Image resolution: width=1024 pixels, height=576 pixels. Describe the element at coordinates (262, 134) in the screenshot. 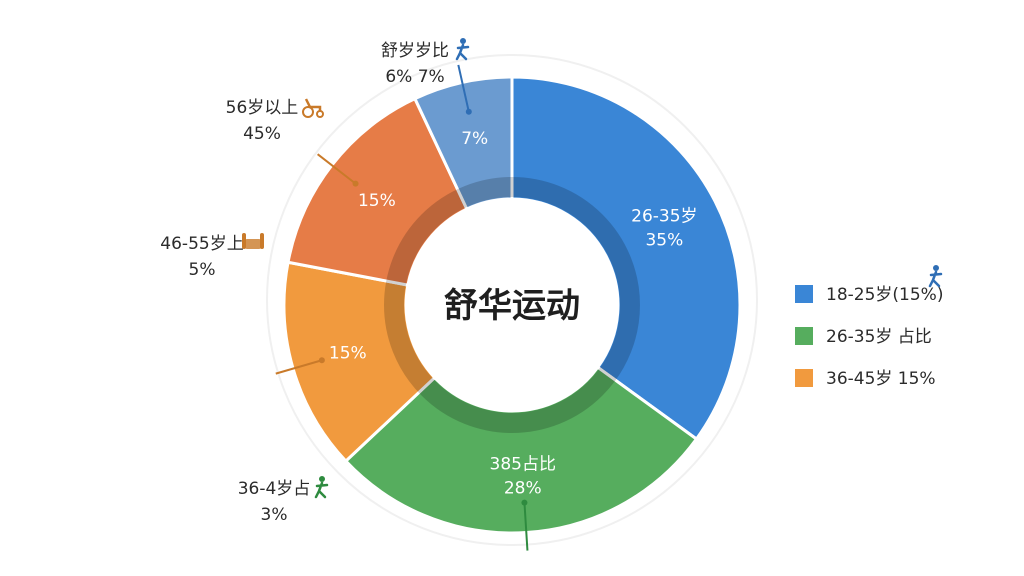

I see `callout-value: 45%` at that location.